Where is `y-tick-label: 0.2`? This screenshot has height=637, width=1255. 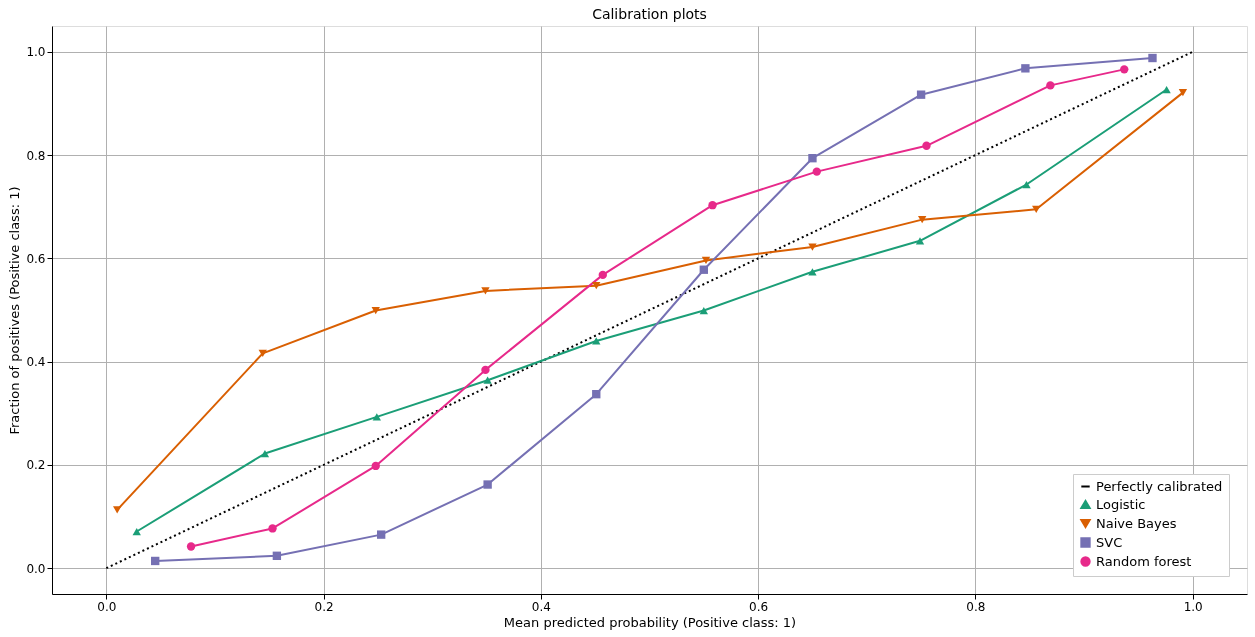
y-tick-label: 0.2 is located at coordinates (36, 465).